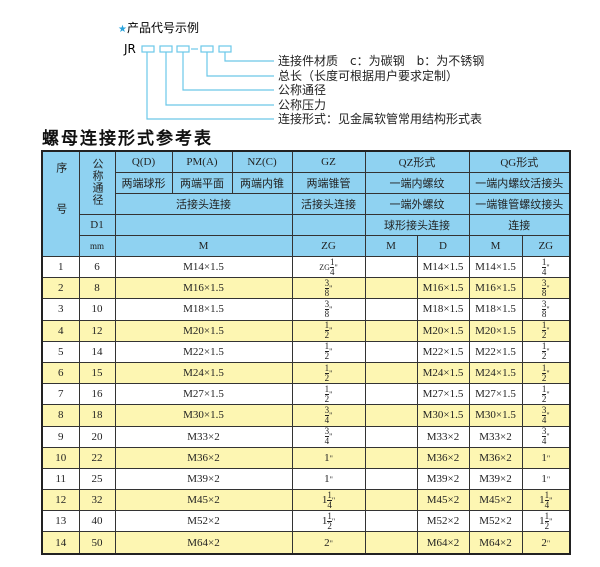  What do you see at coordinates (495, 479) in the screenshot?
I see `qg-m: M39×2` at bounding box center [495, 479].